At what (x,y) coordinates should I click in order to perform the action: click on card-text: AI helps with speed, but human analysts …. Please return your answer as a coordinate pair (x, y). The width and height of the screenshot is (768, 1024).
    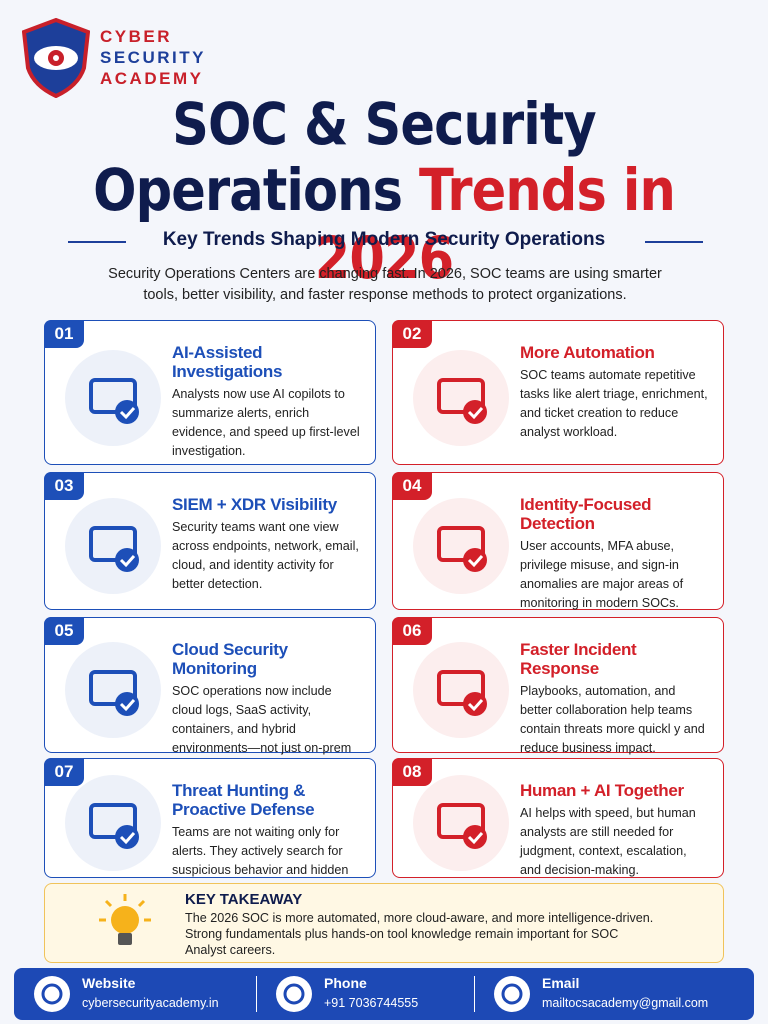
    Looking at the image, I should click on (608, 841).